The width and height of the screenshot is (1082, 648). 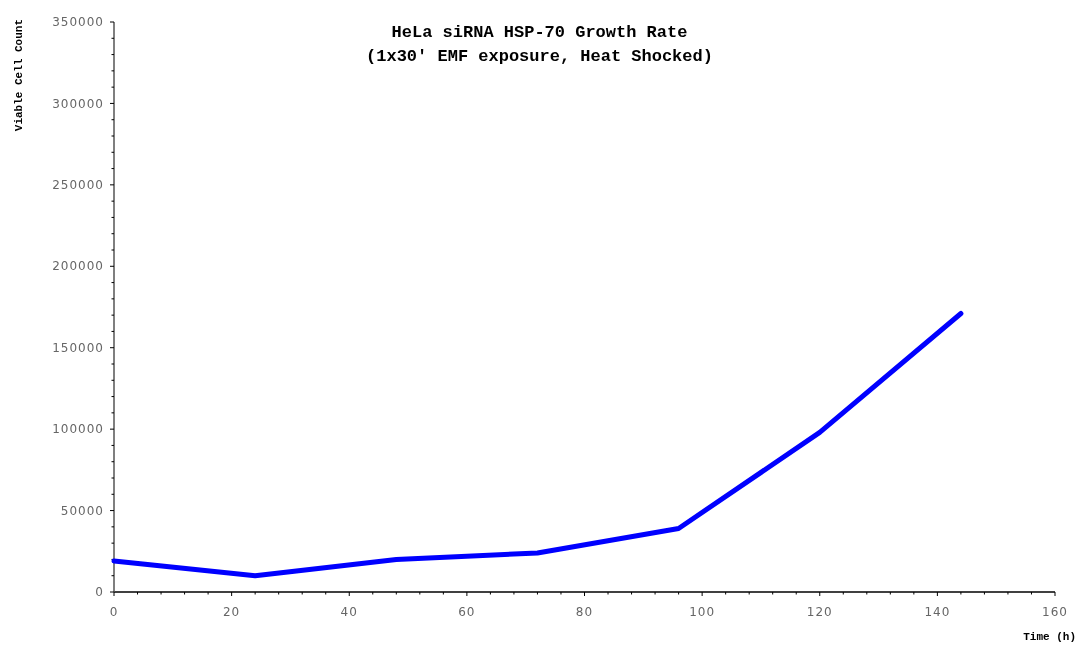 I want to click on x-tick-label: 160, so click(x=1055, y=612).